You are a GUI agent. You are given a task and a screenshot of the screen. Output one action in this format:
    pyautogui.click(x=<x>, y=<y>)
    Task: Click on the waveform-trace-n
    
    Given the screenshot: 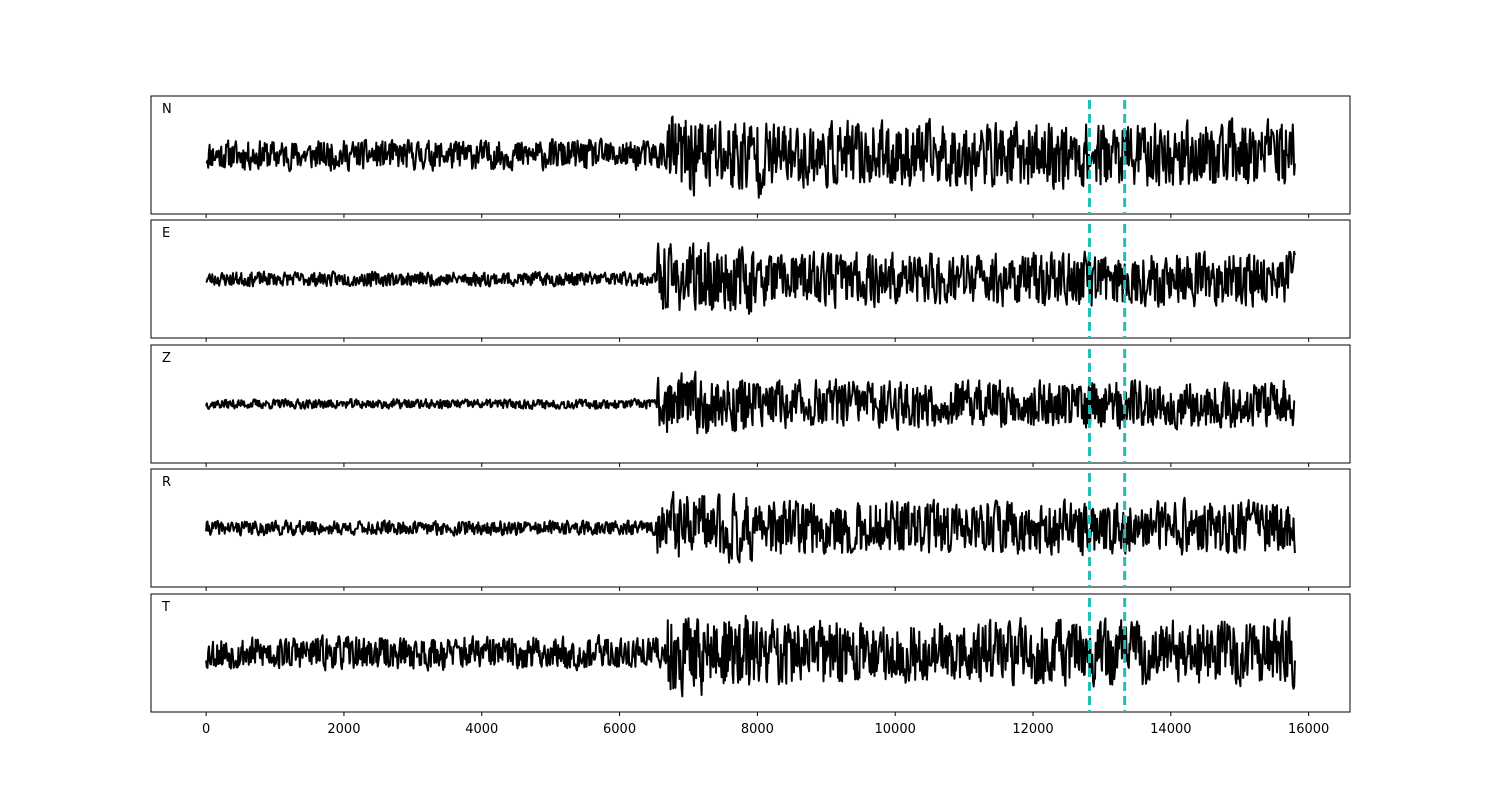 What is the action you would take?
    pyautogui.click(x=750, y=157)
    